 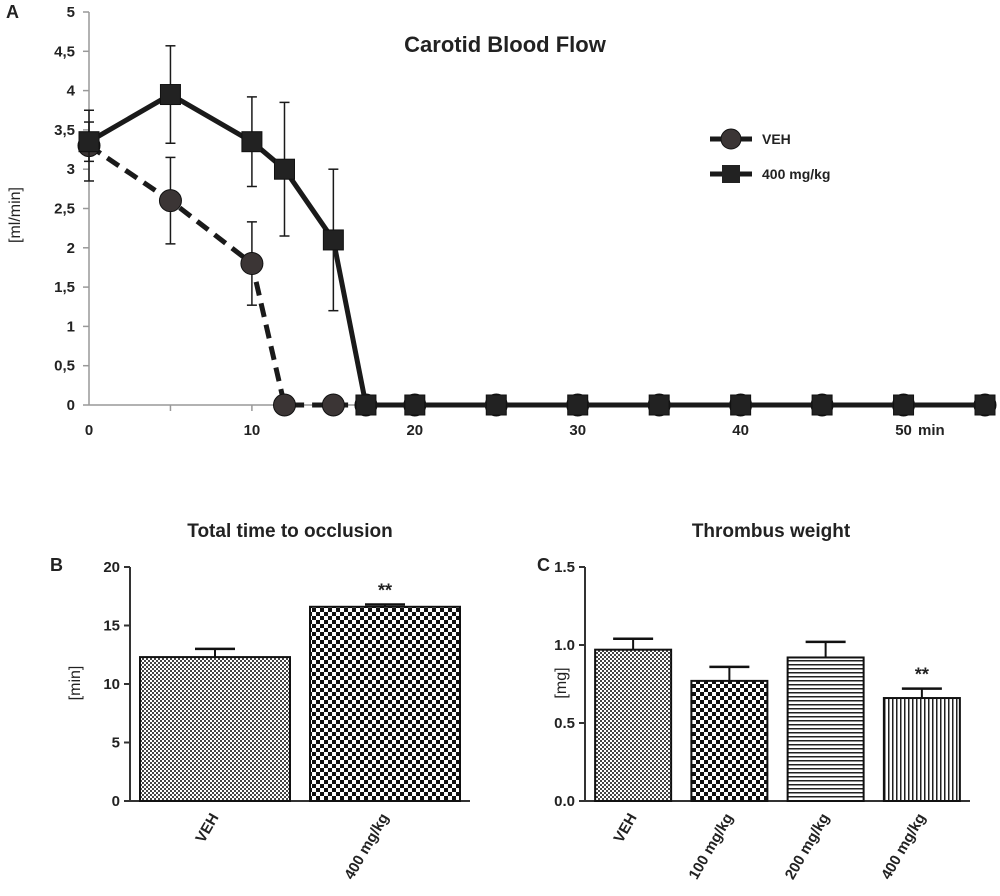 I want to click on panel-c-y-tick-label: 0.0, so click(x=564, y=801).